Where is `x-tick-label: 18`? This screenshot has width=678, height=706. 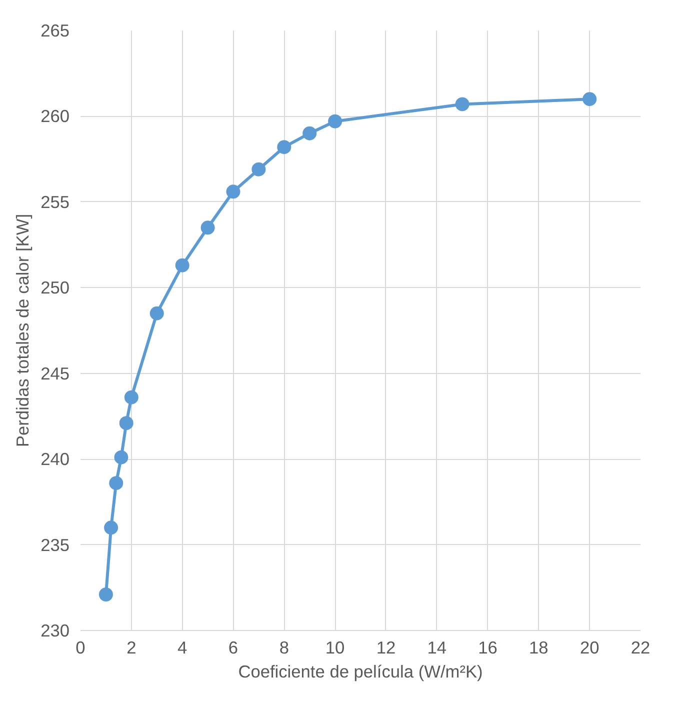
x-tick-label: 18 is located at coordinates (538, 648).